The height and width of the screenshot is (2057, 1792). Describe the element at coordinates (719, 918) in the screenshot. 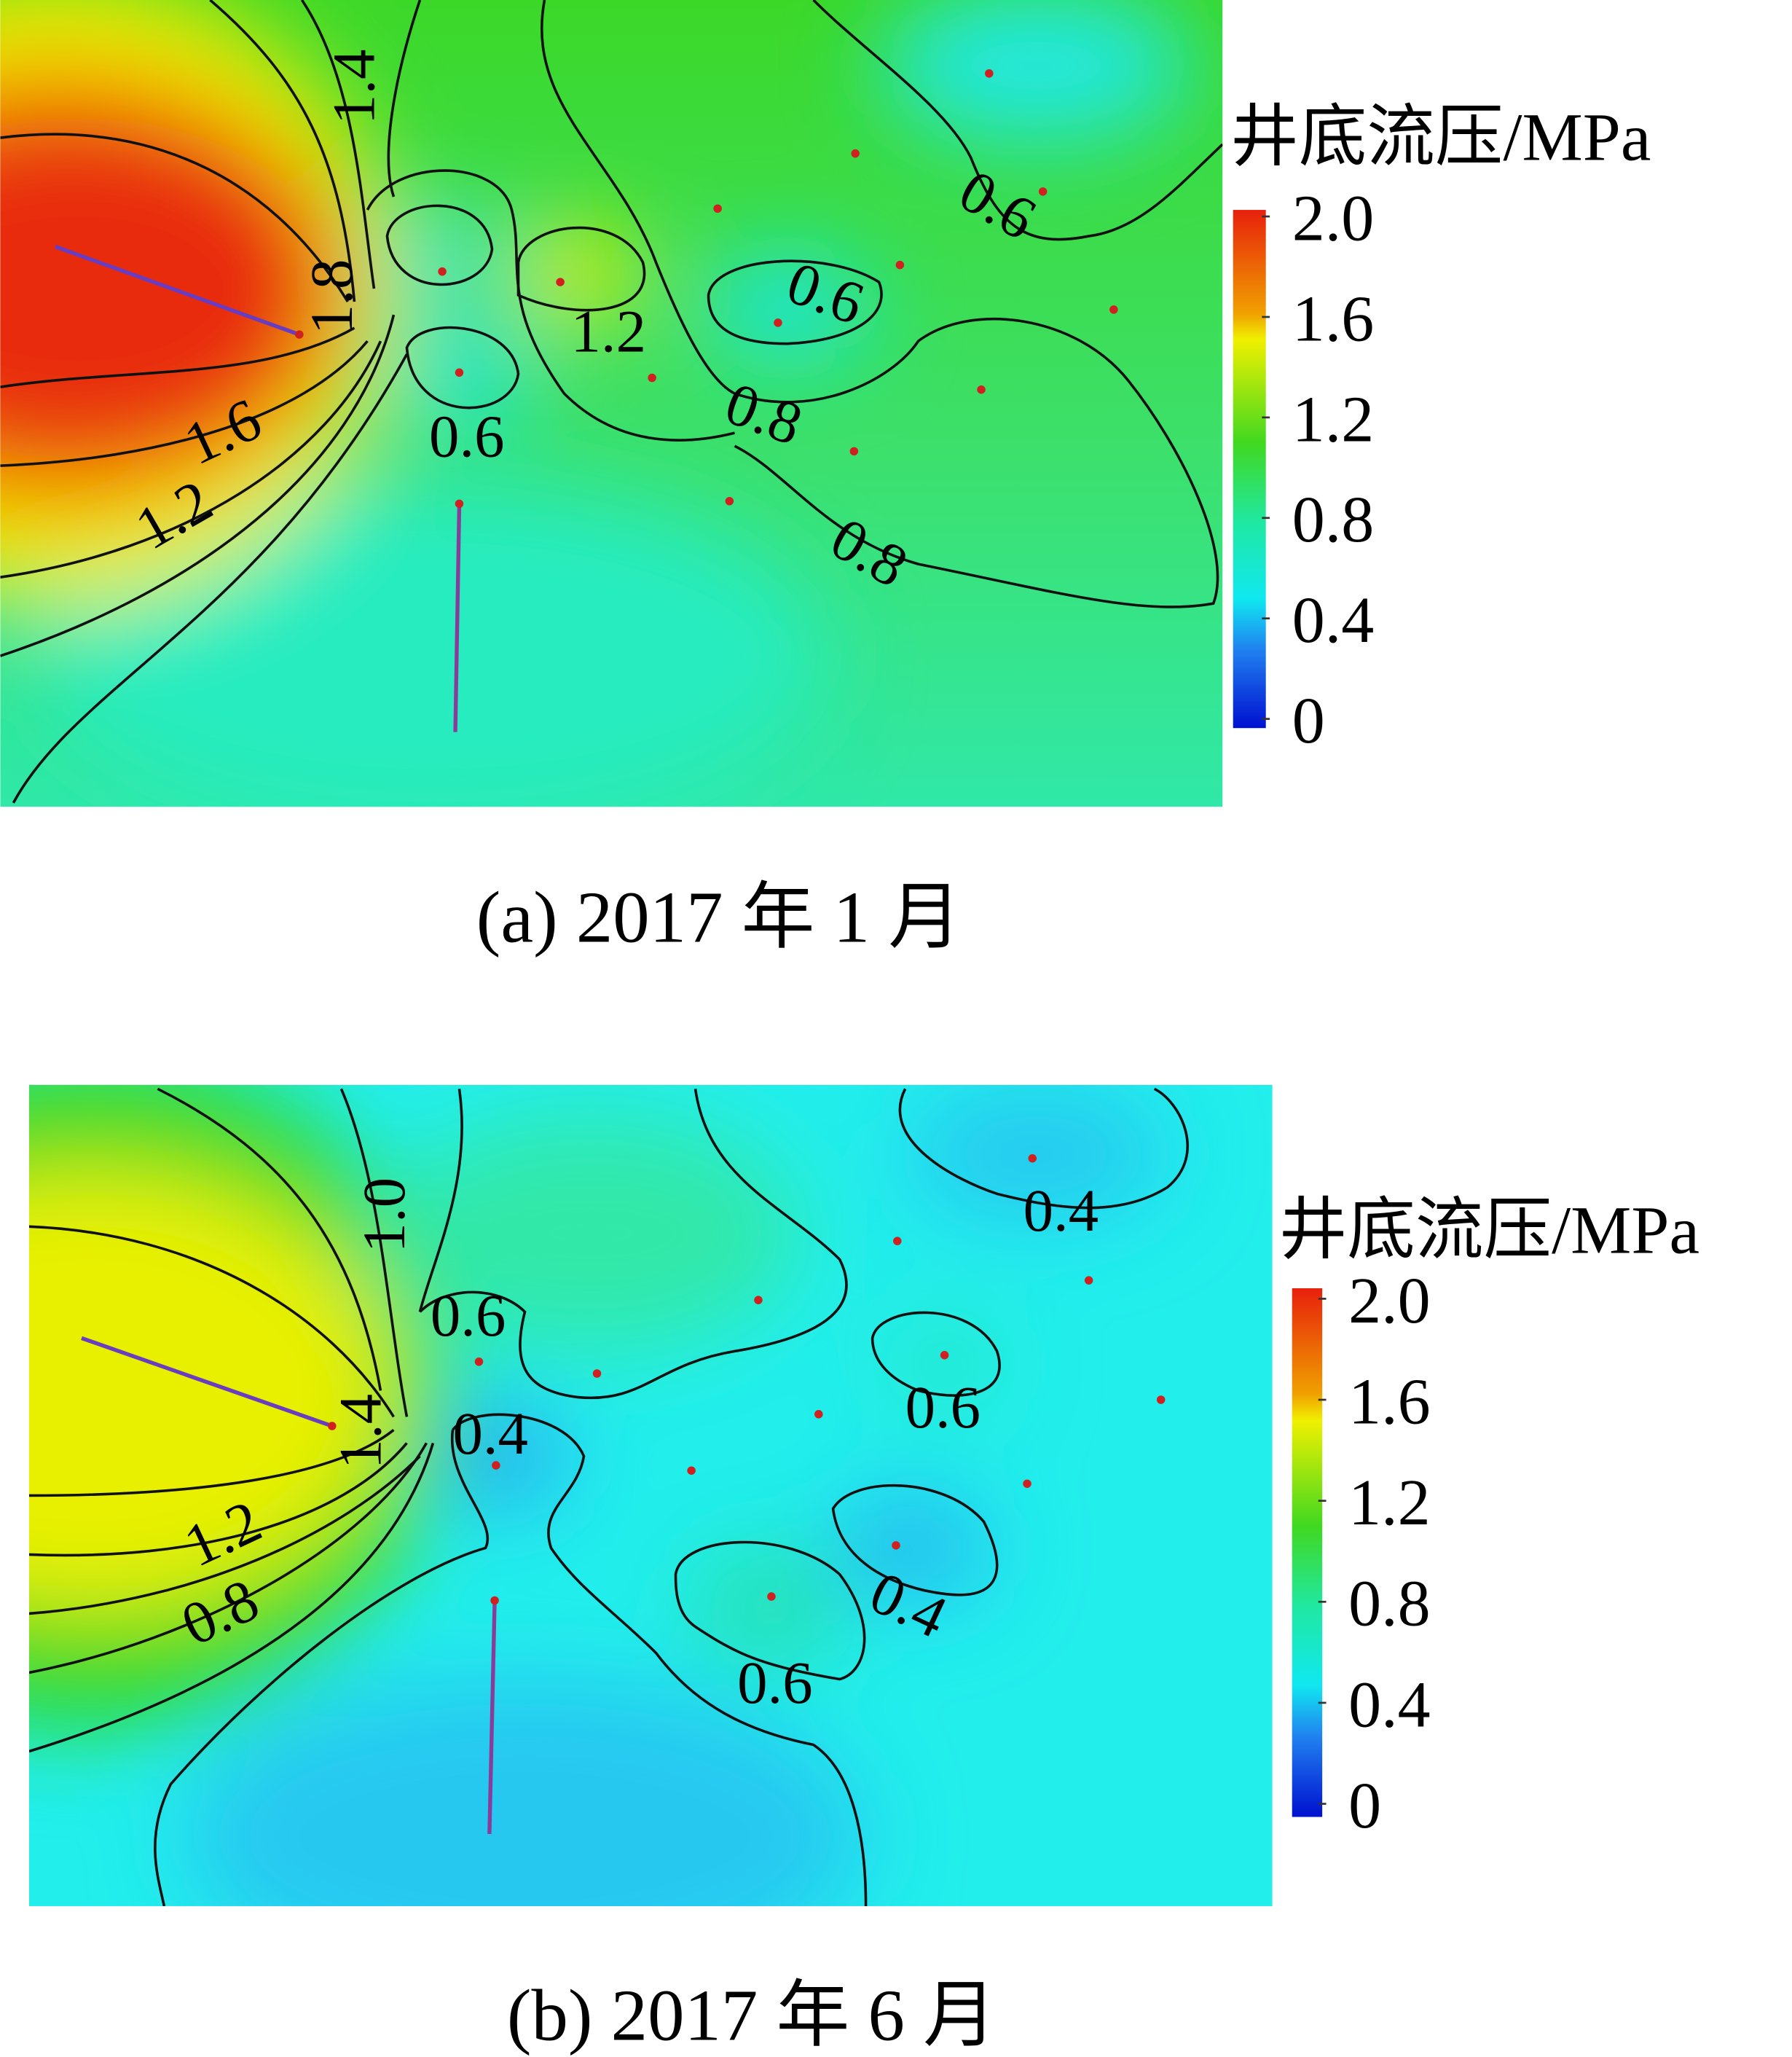

I see `caption-a: (a) 2017 年 1 月` at that location.